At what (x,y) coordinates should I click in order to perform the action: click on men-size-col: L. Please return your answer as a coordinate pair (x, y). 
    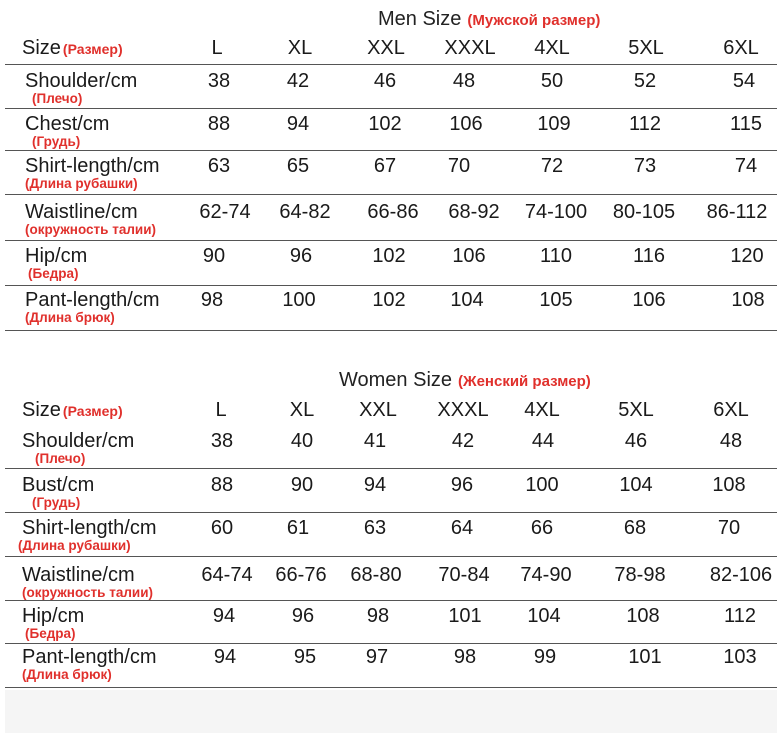
    Looking at the image, I should click on (217, 48).